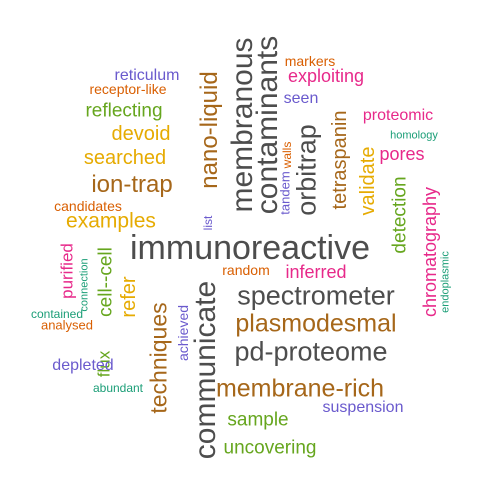 This screenshot has height=500, width=500. I want to click on word-examples: examples, so click(111, 221).